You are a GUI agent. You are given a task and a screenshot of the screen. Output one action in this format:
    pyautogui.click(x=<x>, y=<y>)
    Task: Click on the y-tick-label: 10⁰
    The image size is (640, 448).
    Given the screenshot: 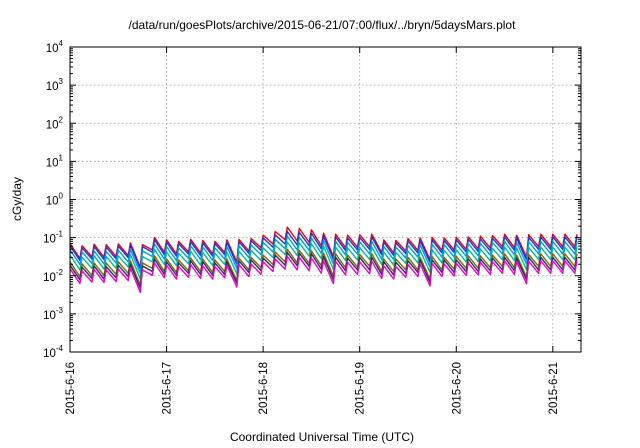 What is the action you would take?
    pyautogui.click(x=55, y=200)
    